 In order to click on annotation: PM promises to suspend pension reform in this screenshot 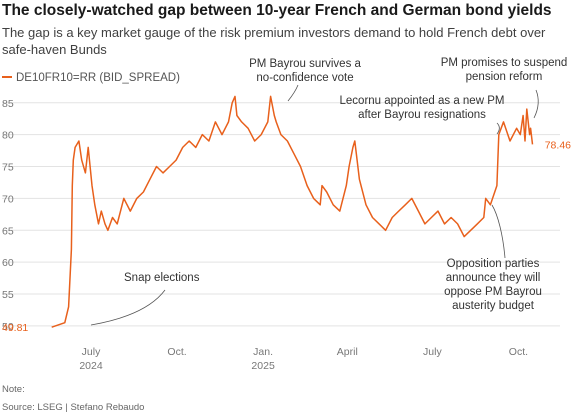, I will do `click(504, 88)`.